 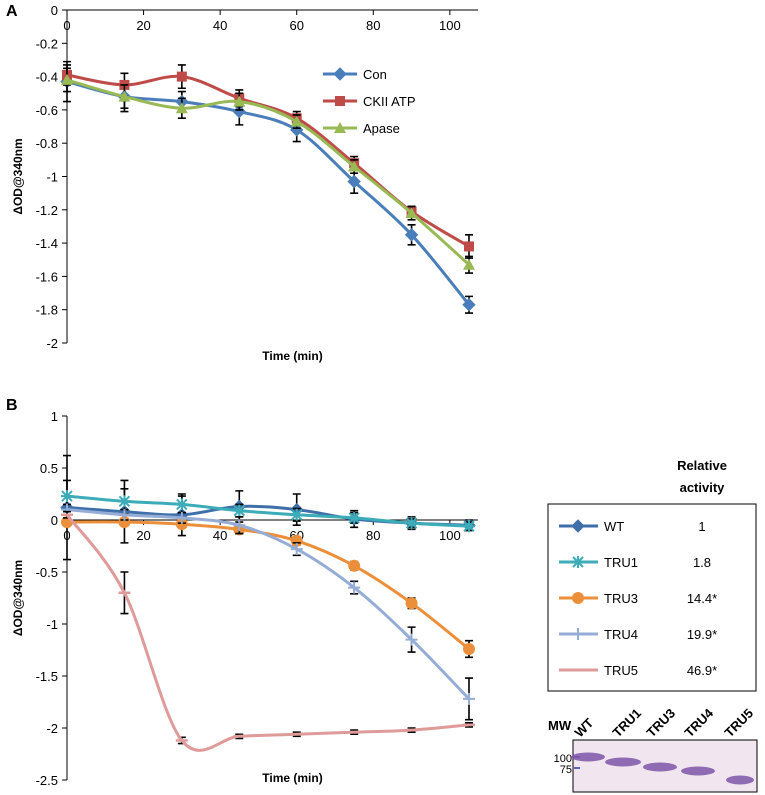 What do you see at coordinates (47, 43) in the screenshot?
I see `panel-a-y-tick-label: -0.2` at bounding box center [47, 43].